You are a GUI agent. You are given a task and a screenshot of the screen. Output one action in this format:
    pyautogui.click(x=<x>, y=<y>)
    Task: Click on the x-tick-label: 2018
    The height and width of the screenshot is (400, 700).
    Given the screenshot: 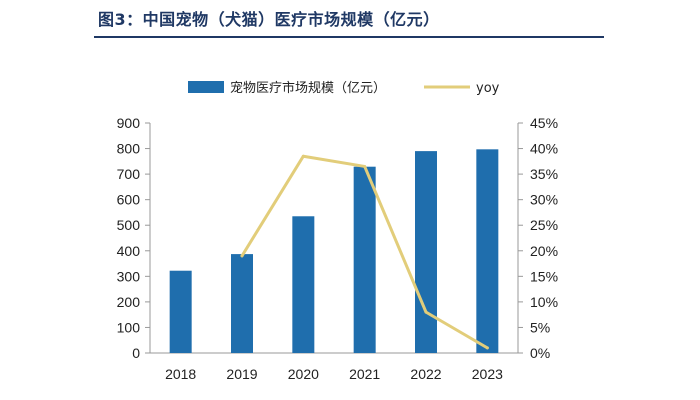 What is the action you would take?
    pyautogui.click(x=180, y=374)
    